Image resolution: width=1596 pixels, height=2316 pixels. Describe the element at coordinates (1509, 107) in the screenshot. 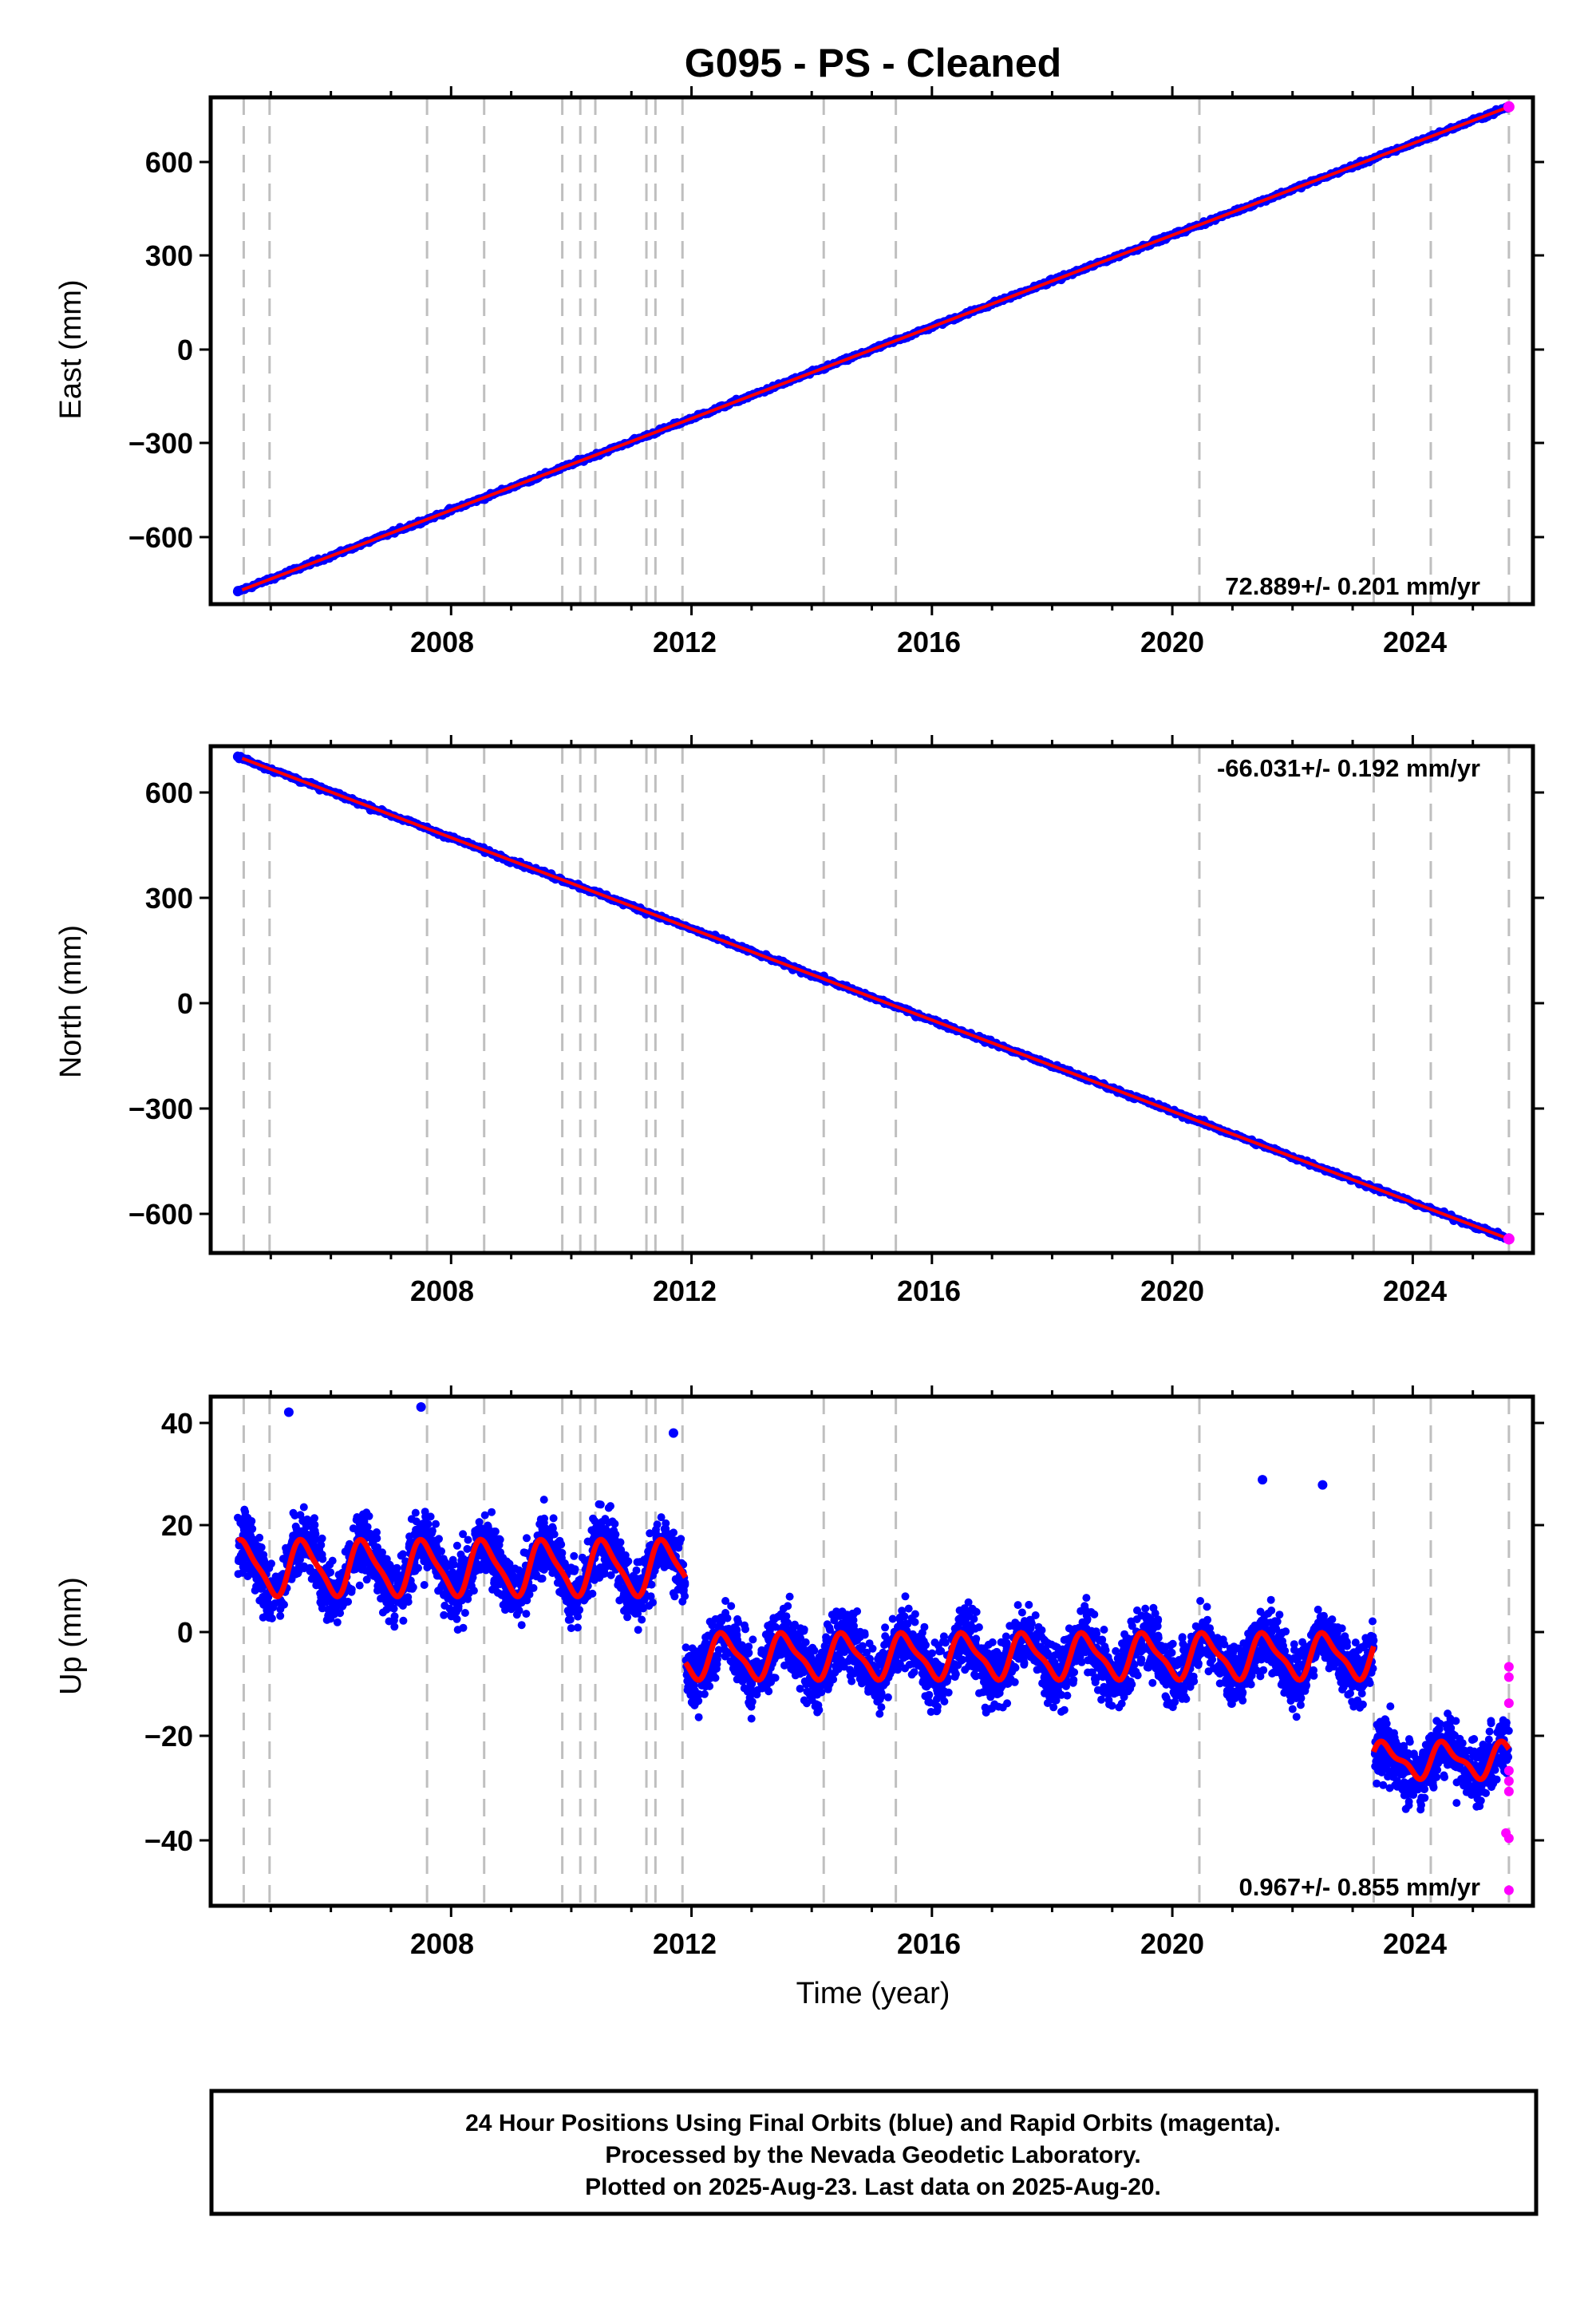

I see `east-rapid-point` at that location.